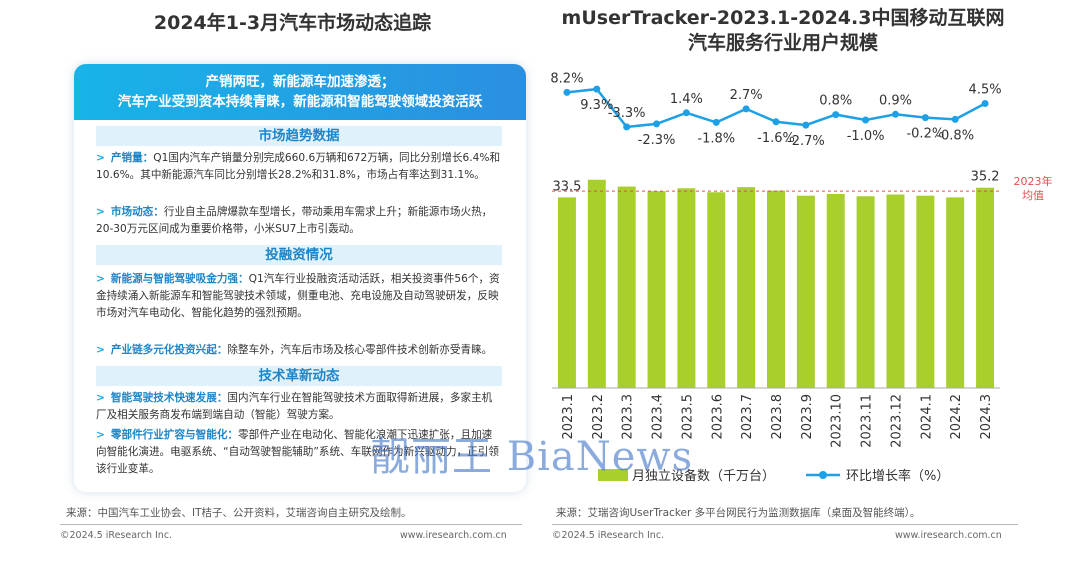  What do you see at coordinates (867, 421) in the screenshot?
I see `x-tick-label: 2023.11` at bounding box center [867, 421].